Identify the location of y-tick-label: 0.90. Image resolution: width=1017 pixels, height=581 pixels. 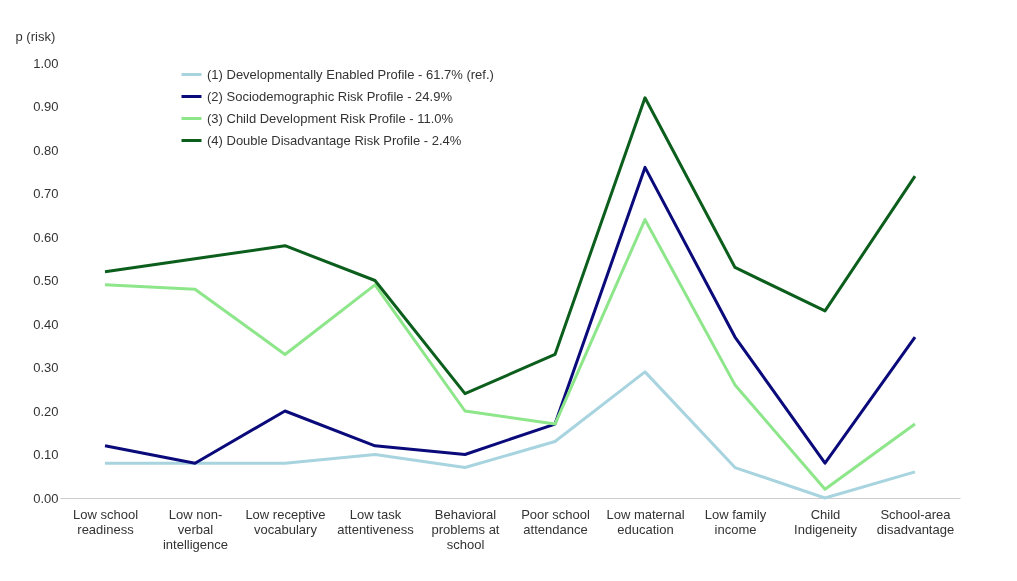
(46, 106).